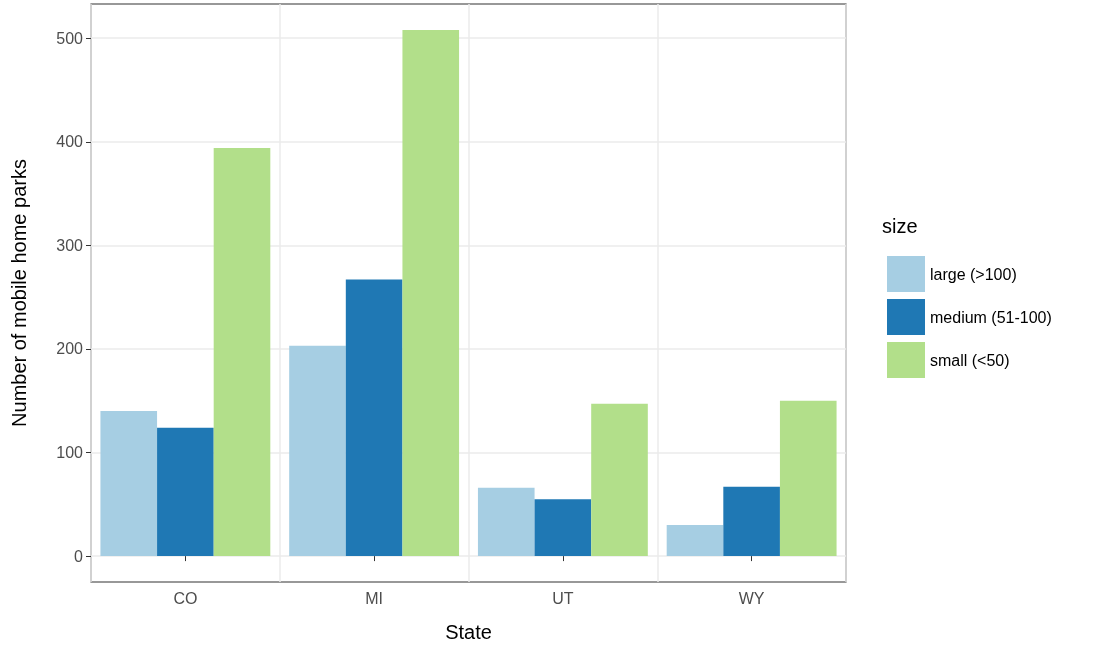 This screenshot has width=1109, height=649. What do you see at coordinates (19, 293) in the screenshot?
I see `y-axis-title: Number of mobile home parks` at bounding box center [19, 293].